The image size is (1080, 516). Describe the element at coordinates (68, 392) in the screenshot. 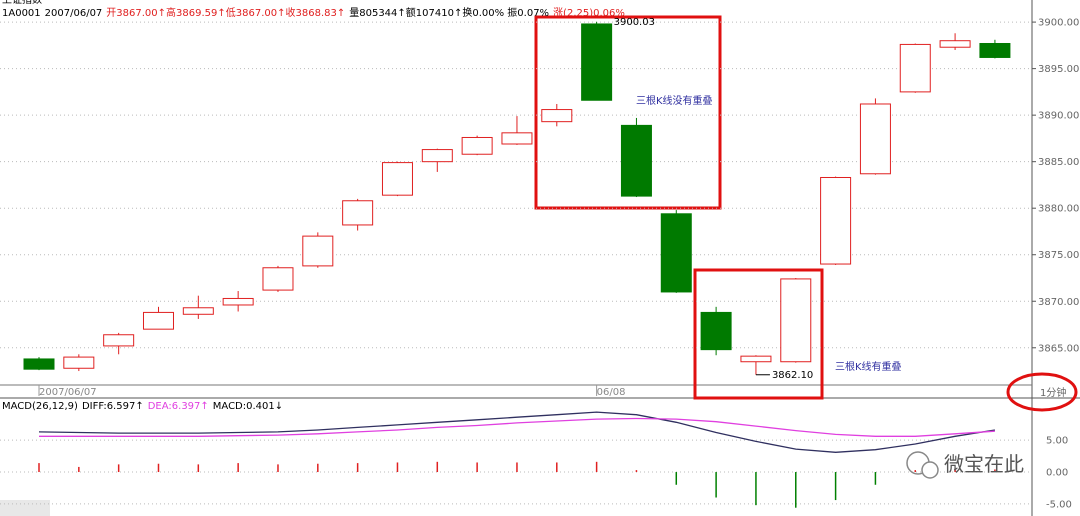

I see `x-tick-label: 2007/06/07` at that location.